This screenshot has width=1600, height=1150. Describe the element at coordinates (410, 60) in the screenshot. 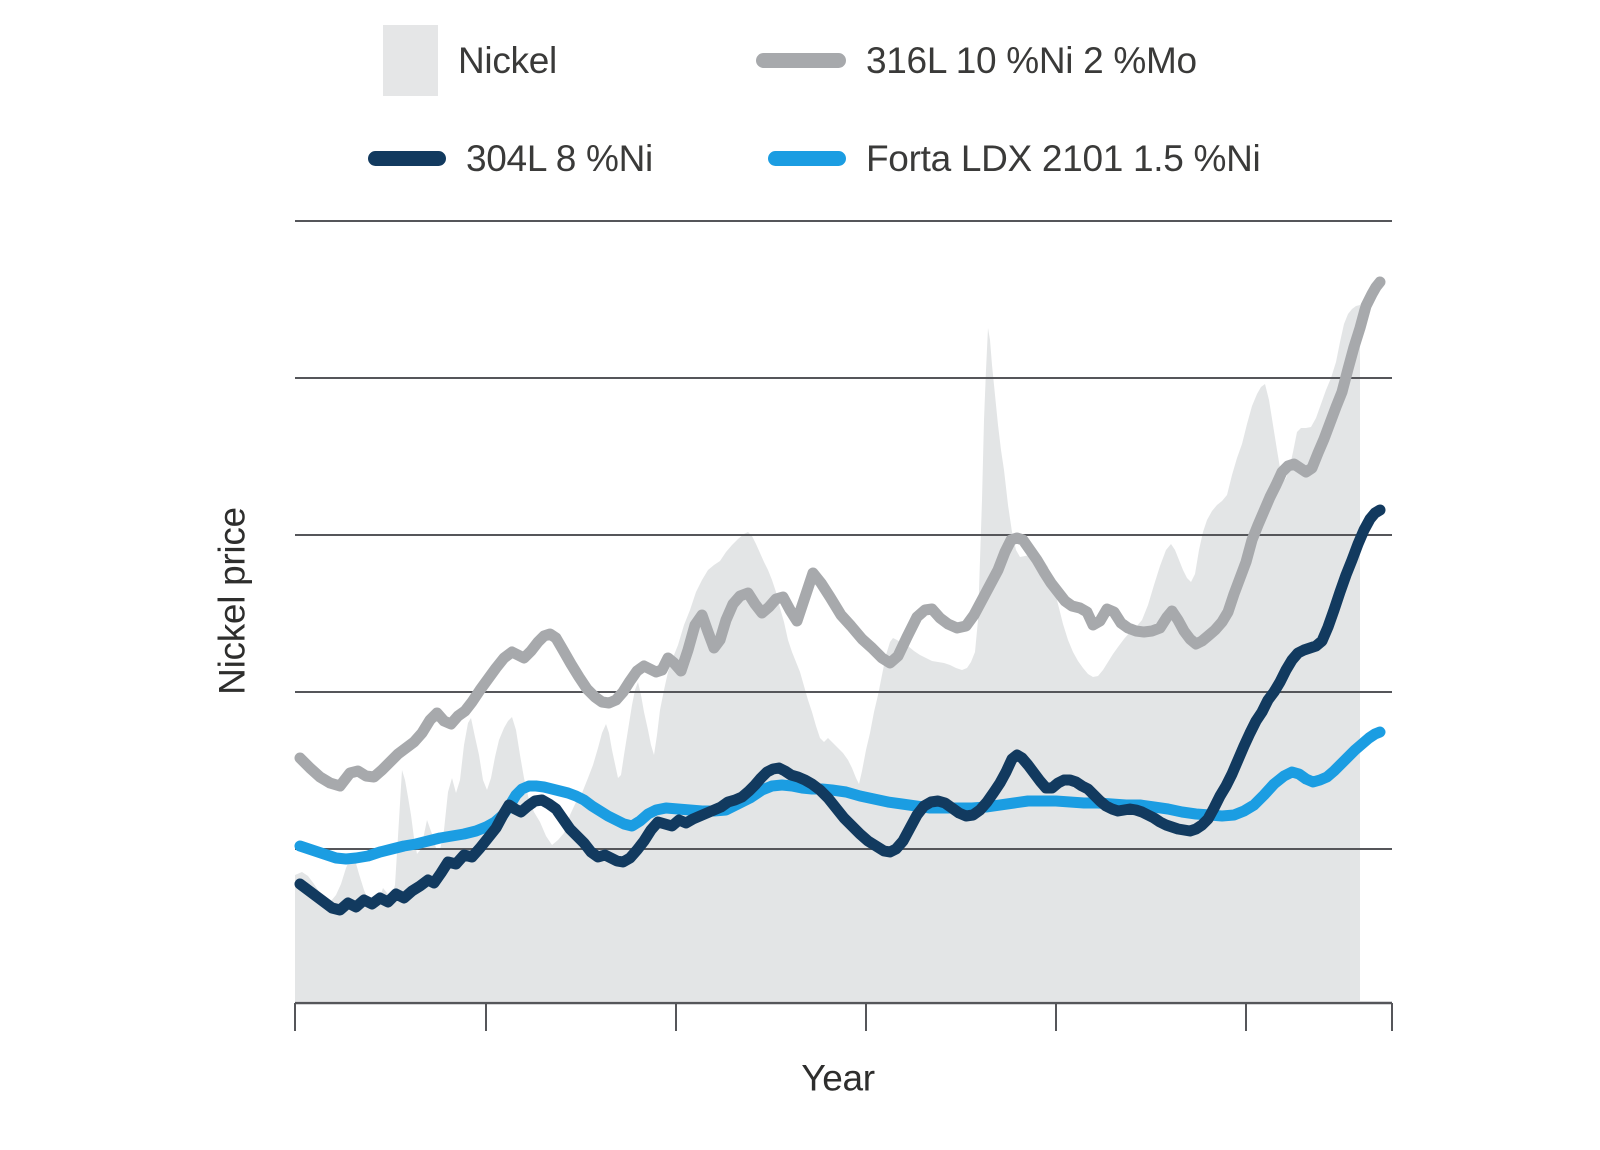

I see `nickel-area-swatch` at that location.